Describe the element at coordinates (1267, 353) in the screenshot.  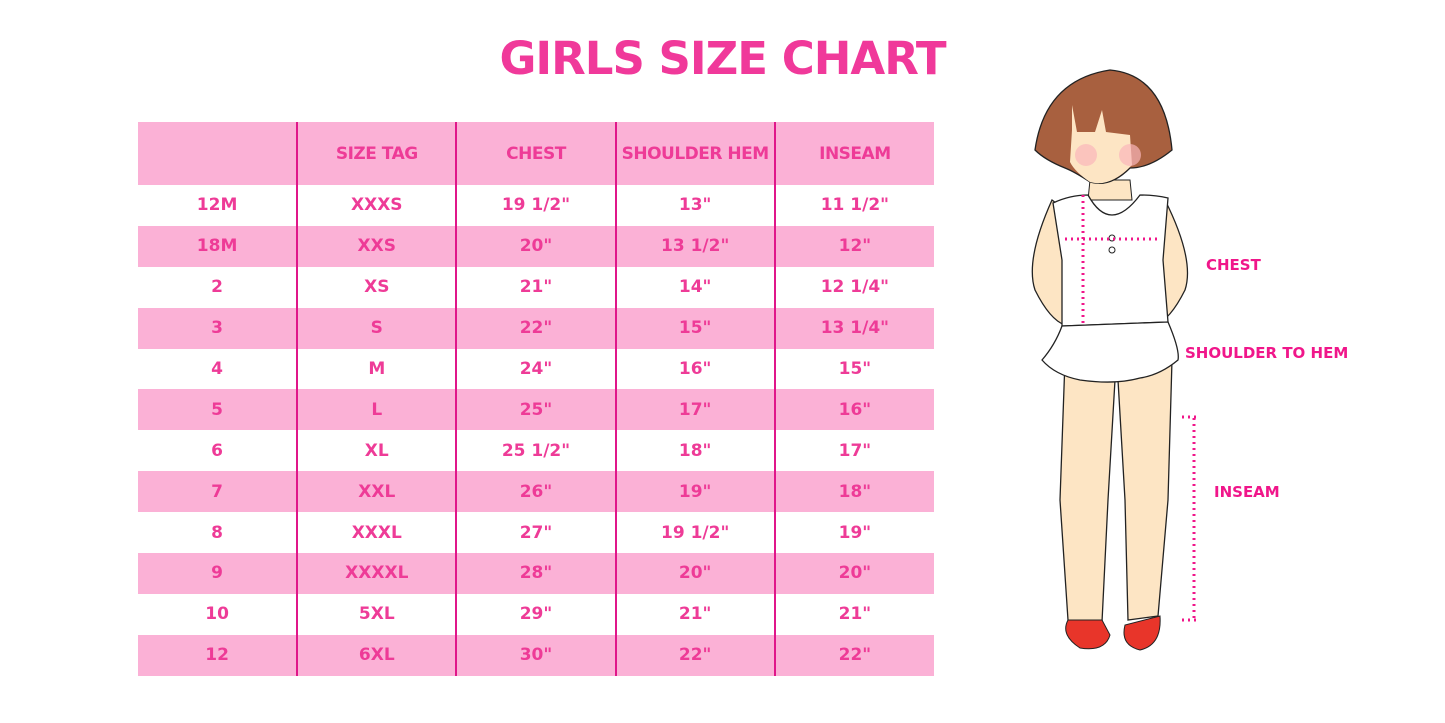
I see `shoulder-to-hem-label: SHOULDER TO HEM` at that location.